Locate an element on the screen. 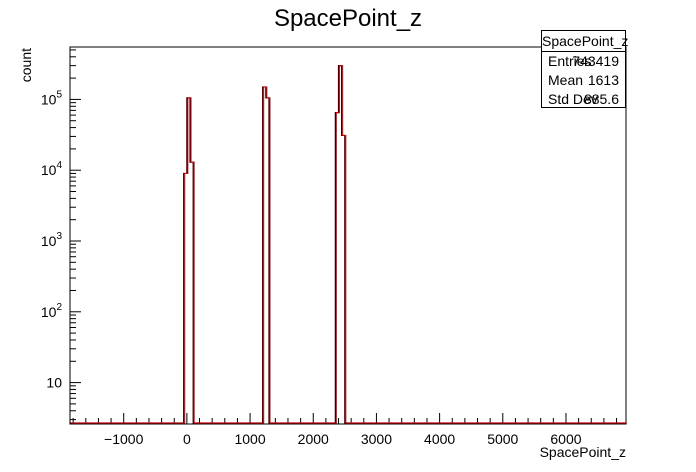  y-axis-ticks: 10 10² 10³ 10⁴ 10⁵ is located at coordinates (61, 235).